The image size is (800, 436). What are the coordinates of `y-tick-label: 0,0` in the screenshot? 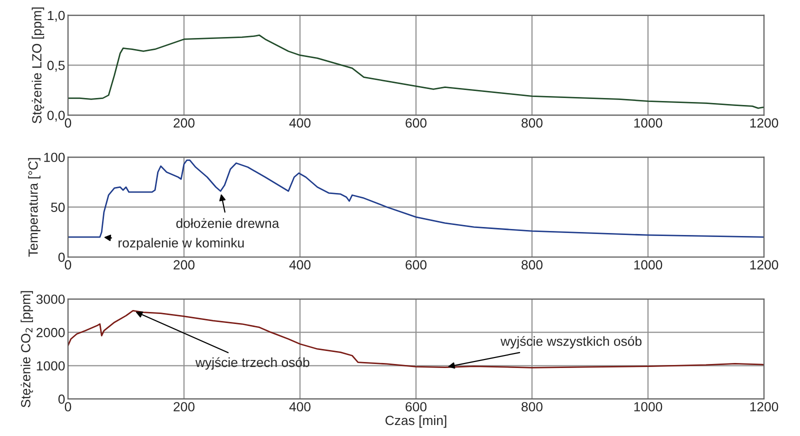 It's located at (56, 116).